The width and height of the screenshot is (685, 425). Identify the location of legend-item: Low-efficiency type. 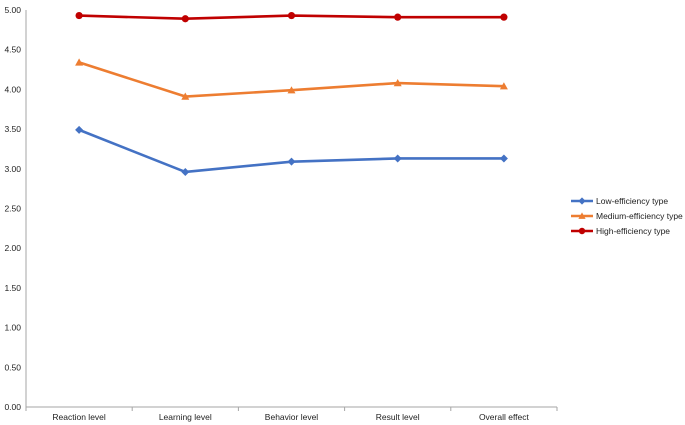
(619, 201).